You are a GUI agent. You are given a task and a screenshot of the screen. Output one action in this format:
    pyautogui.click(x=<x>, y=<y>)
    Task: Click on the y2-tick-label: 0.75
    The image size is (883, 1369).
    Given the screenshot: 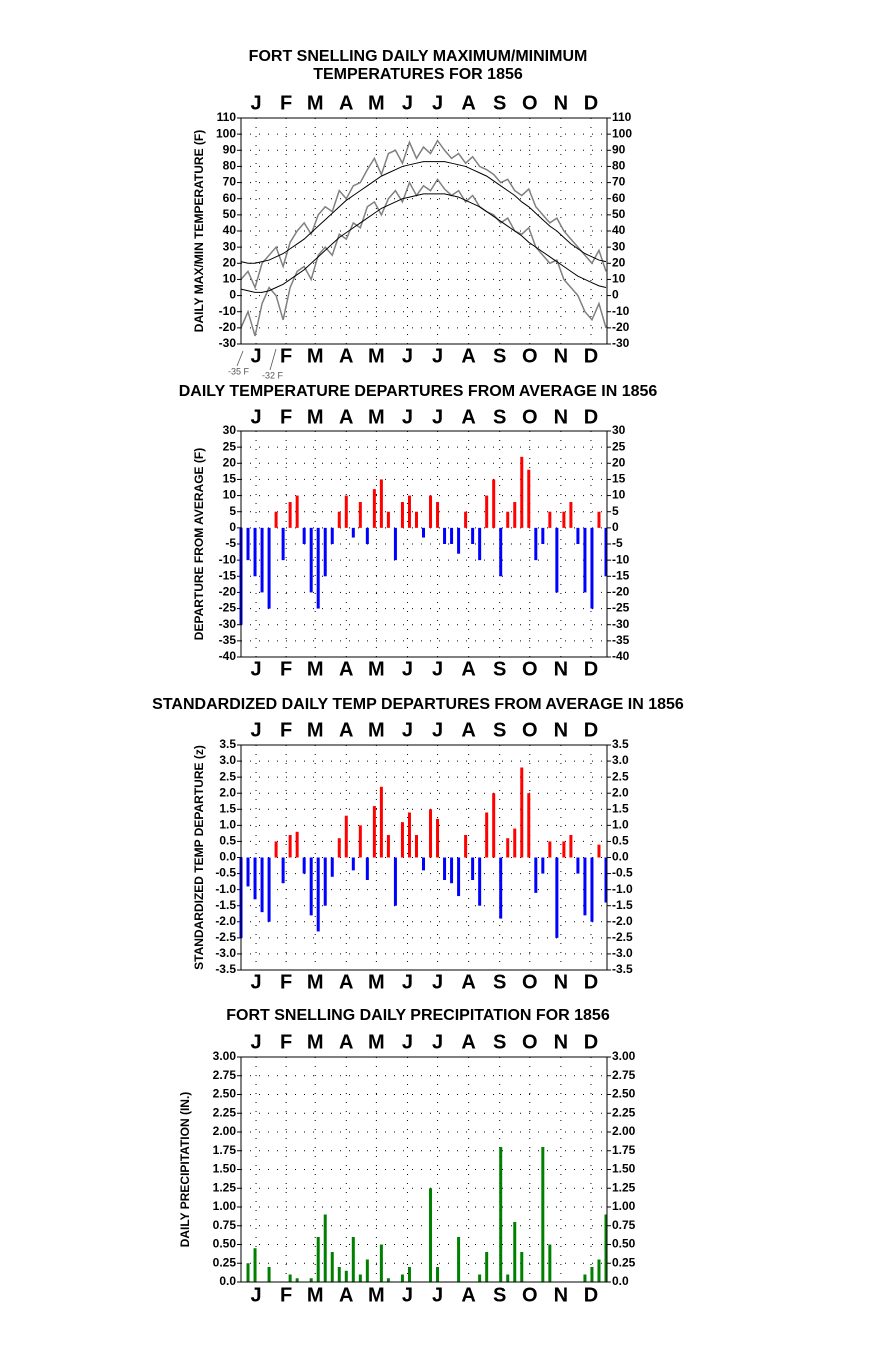 What is the action you would take?
    pyautogui.click(x=624, y=1225)
    